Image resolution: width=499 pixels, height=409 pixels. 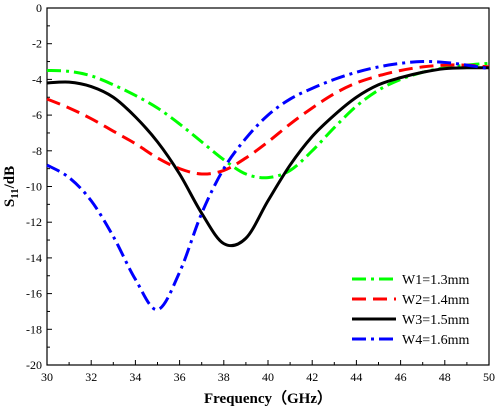 What do you see at coordinates (34, 365) in the screenshot?
I see `y-tick-label: -20` at bounding box center [34, 365].